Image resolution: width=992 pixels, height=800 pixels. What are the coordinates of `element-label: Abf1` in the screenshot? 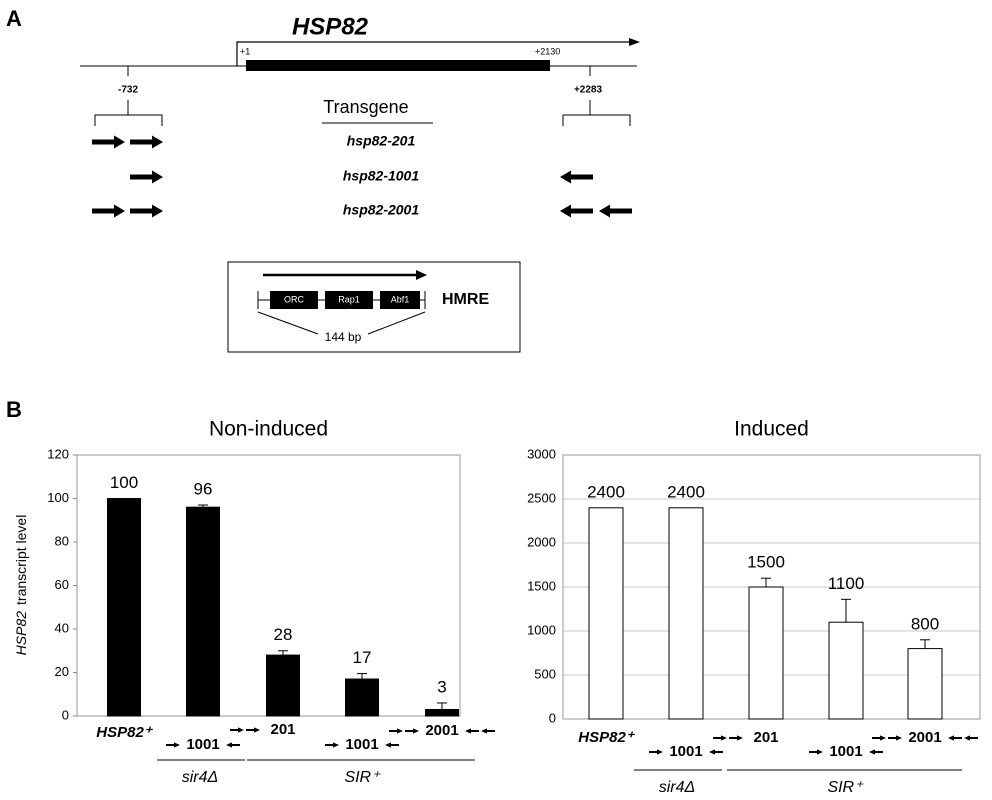 It's located at (400, 299).